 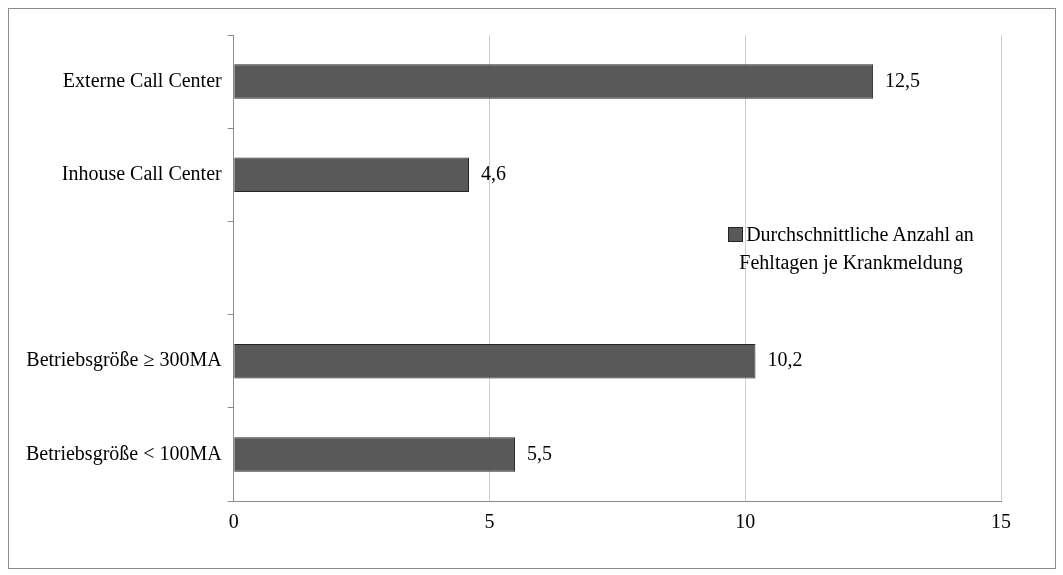 I want to click on data-label: 5,5, so click(x=540, y=452).